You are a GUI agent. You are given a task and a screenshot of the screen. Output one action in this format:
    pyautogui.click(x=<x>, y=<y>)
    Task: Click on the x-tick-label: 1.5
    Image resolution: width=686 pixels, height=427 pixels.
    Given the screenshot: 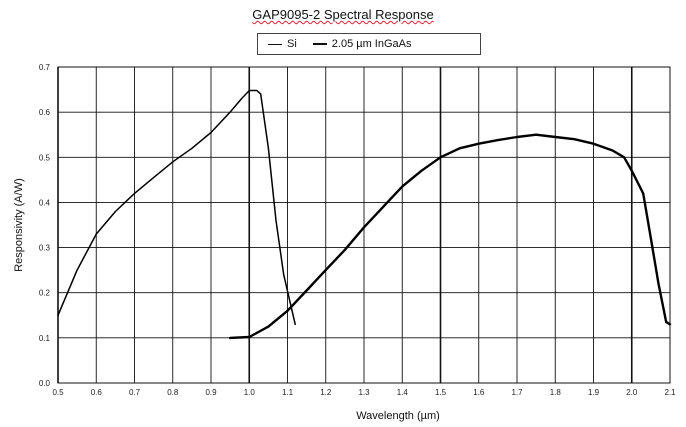 What is the action you would take?
    pyautogui.click(x=441, y=392)
    